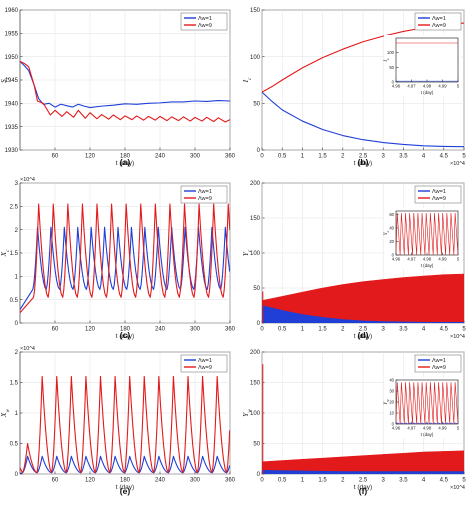  What do you see at coordinates (391, 241) in the screenshot?
I see `y-tick-label: 20` at bounding box center [391, 241].